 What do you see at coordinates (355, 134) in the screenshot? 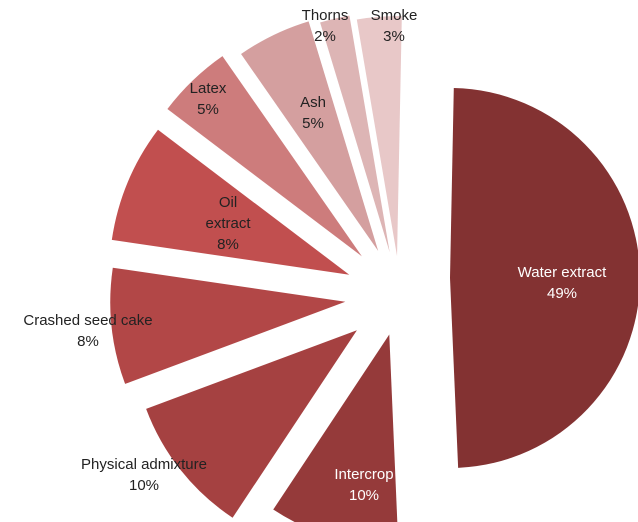
I see `pie-slice-thorns` at bounding box center [355, 134].